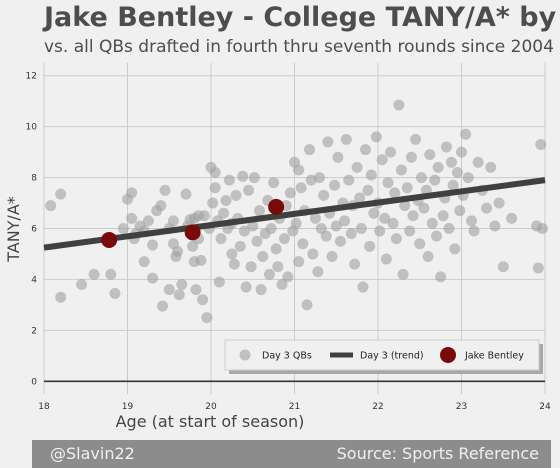  I want to click on bentley-point, so click(192, 232).